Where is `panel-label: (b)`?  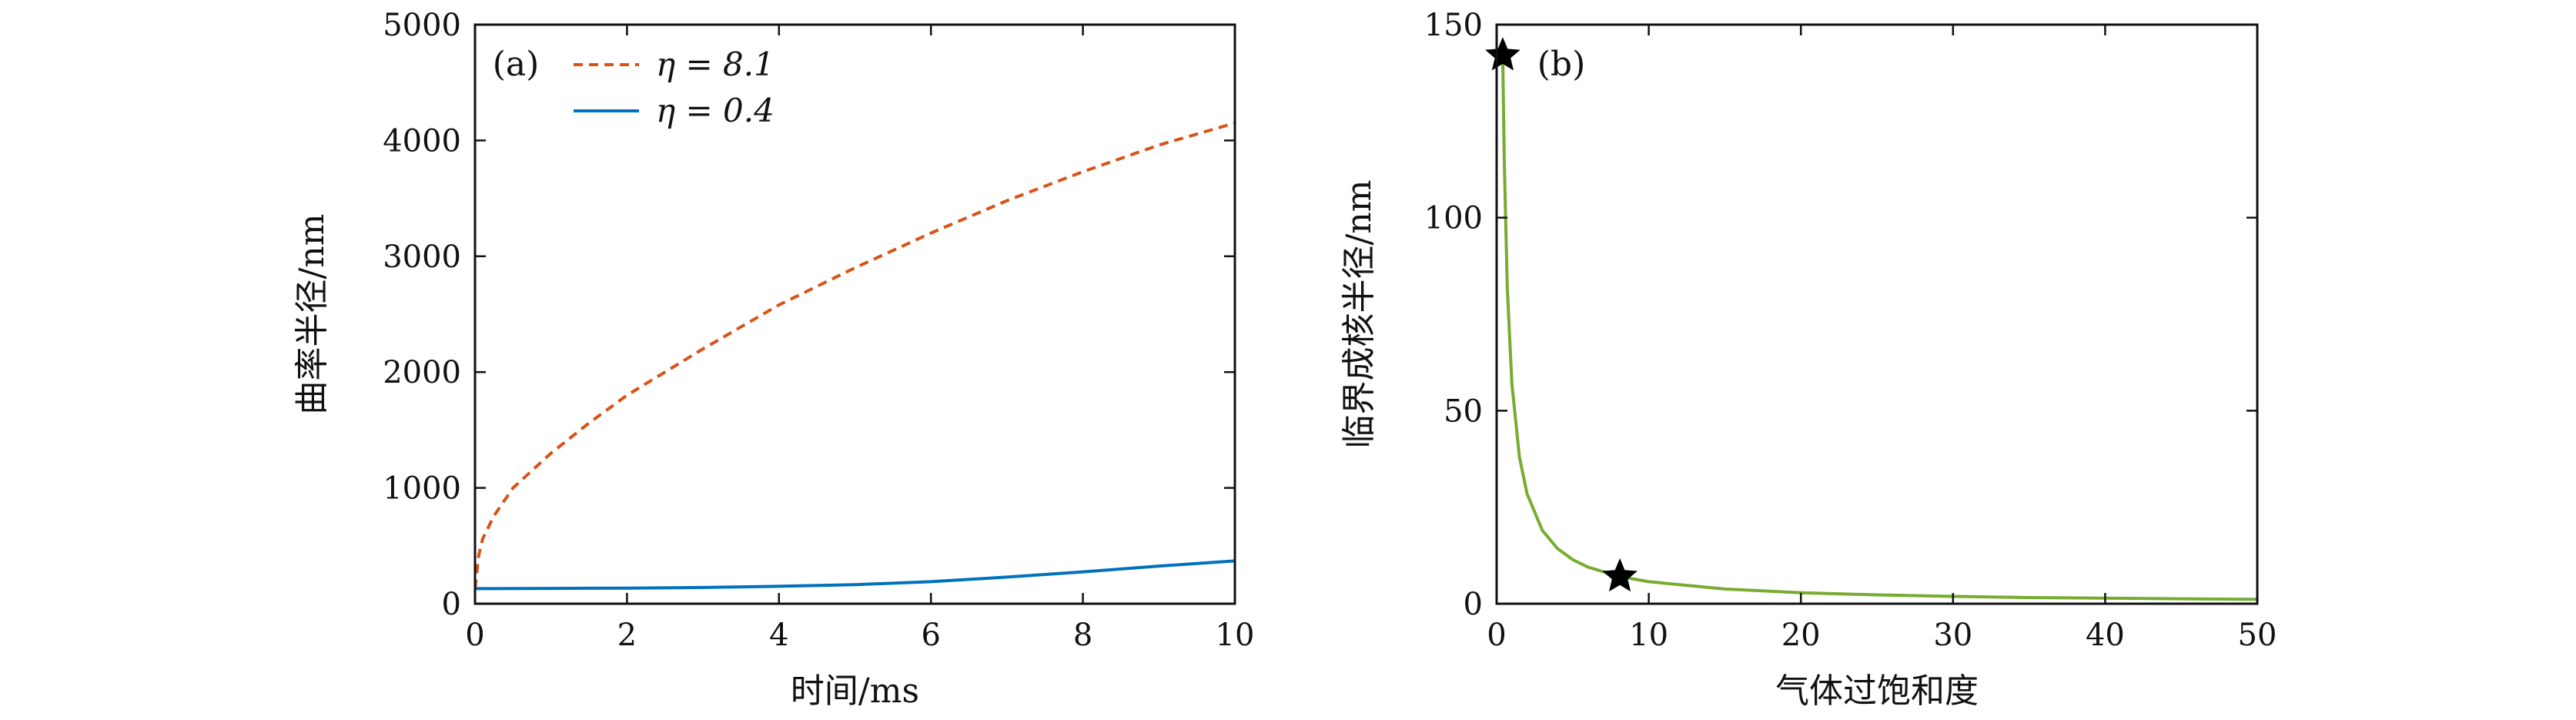 panel-label: (b) is located at coordinates (1562, 64).